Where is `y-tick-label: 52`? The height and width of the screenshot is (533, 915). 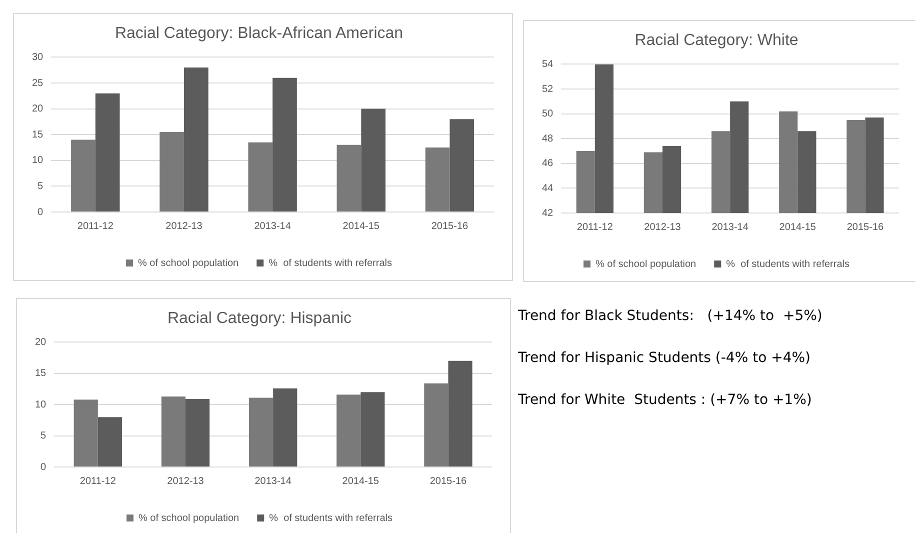 y-tick-label: 52 is located at coordinates (548, 89).